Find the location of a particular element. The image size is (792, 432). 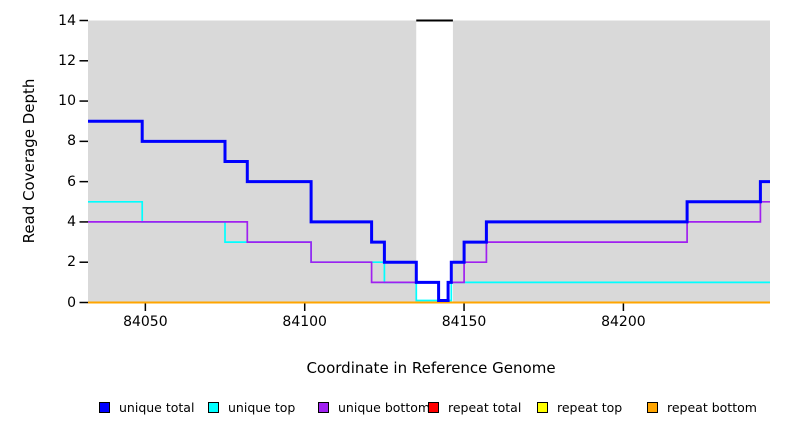

y-tick-label: 6 is located at coordinates (71, 181).